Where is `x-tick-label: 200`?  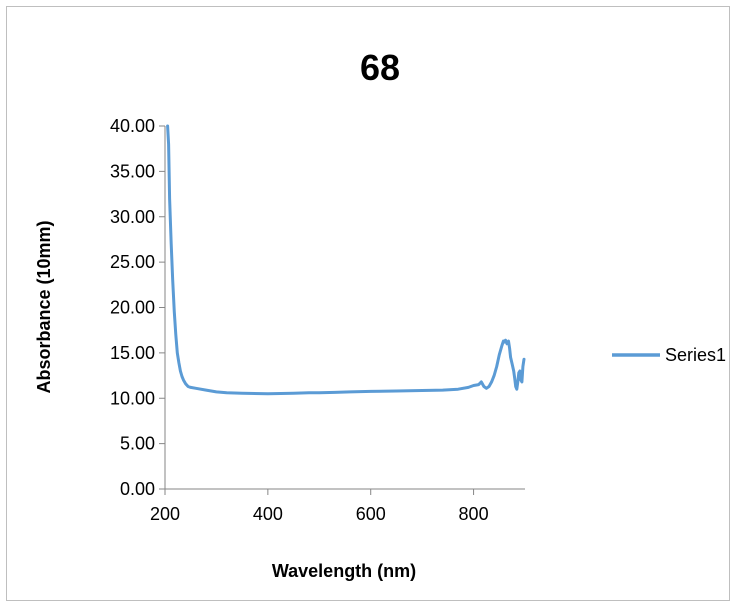
x-tick-label: 200 is located at coordinates (165, 514).